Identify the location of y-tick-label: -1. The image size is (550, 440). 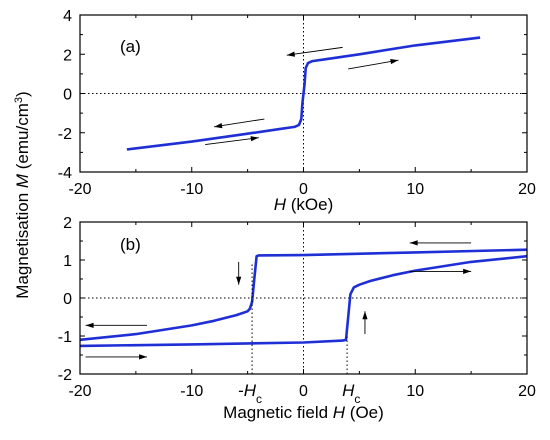
(65, 337).